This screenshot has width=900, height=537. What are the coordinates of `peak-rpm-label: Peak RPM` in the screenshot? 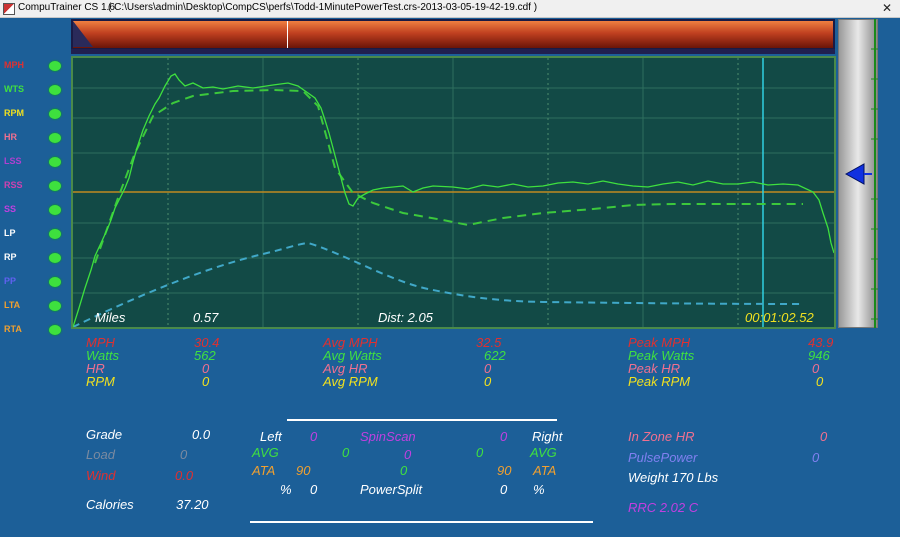 It's located at (659, 381).